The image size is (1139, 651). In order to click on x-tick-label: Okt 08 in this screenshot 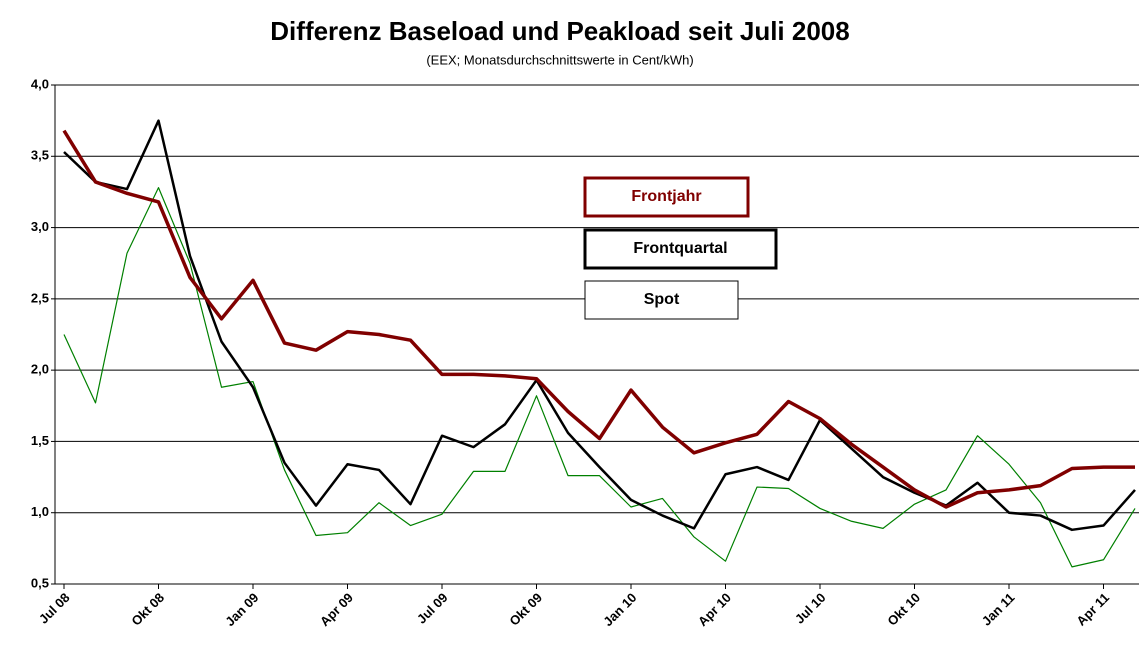, I will do `click(147, 609)`.